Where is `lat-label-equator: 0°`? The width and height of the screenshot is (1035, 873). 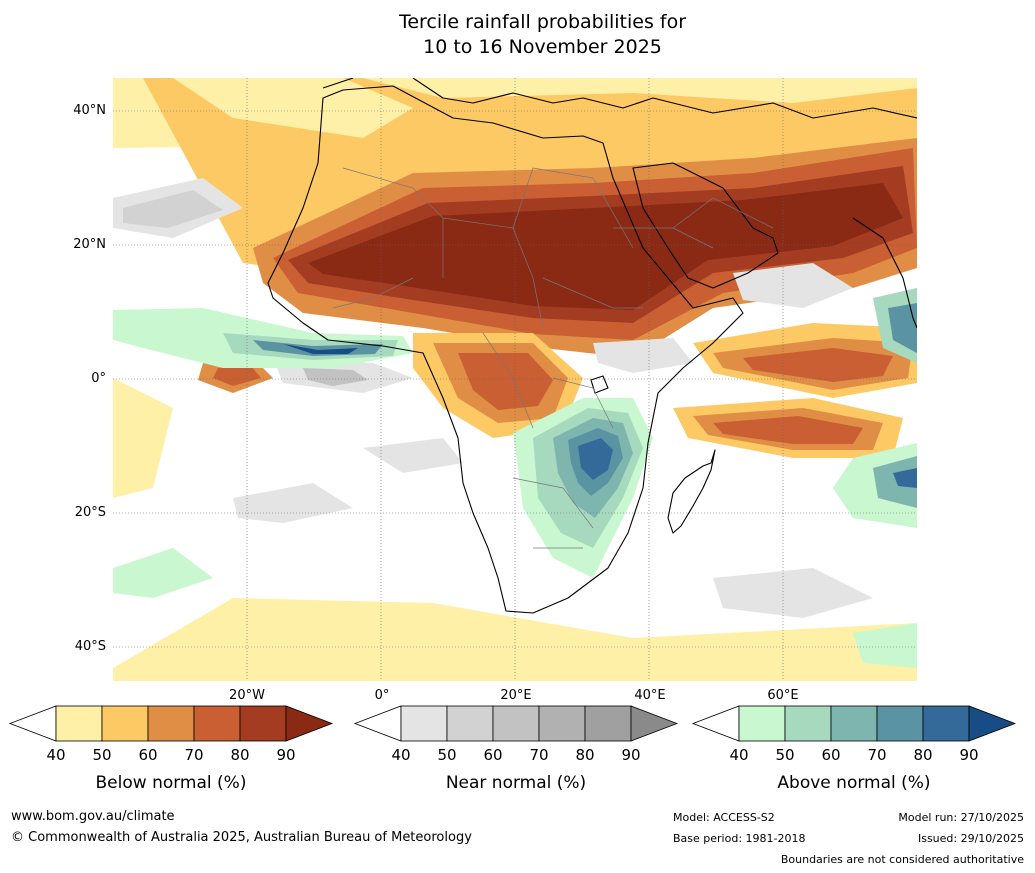
lat-label-equator: 0° is located at coordinates (98, 378).